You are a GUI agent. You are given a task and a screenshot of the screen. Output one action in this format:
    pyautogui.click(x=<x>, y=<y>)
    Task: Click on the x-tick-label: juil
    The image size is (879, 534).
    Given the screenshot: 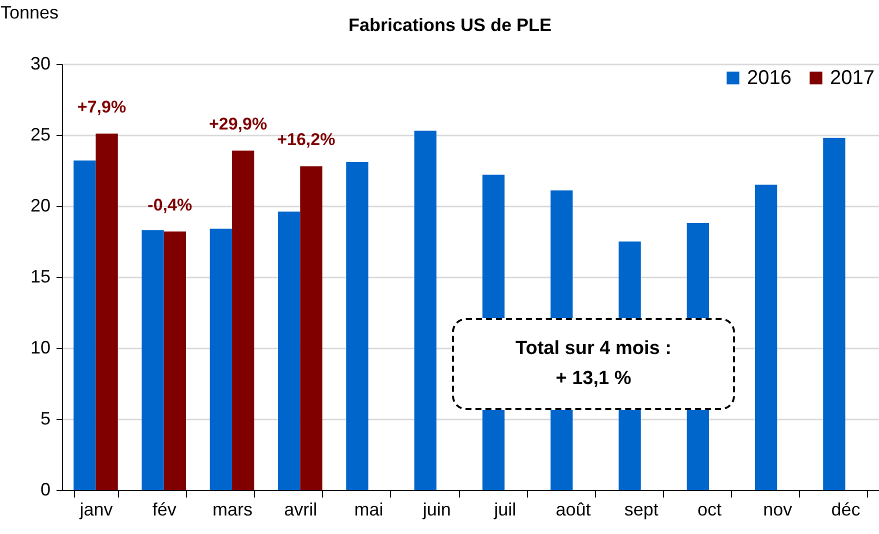 What is the action you would take?
    pyautogui.click(x=504, y=510)
    